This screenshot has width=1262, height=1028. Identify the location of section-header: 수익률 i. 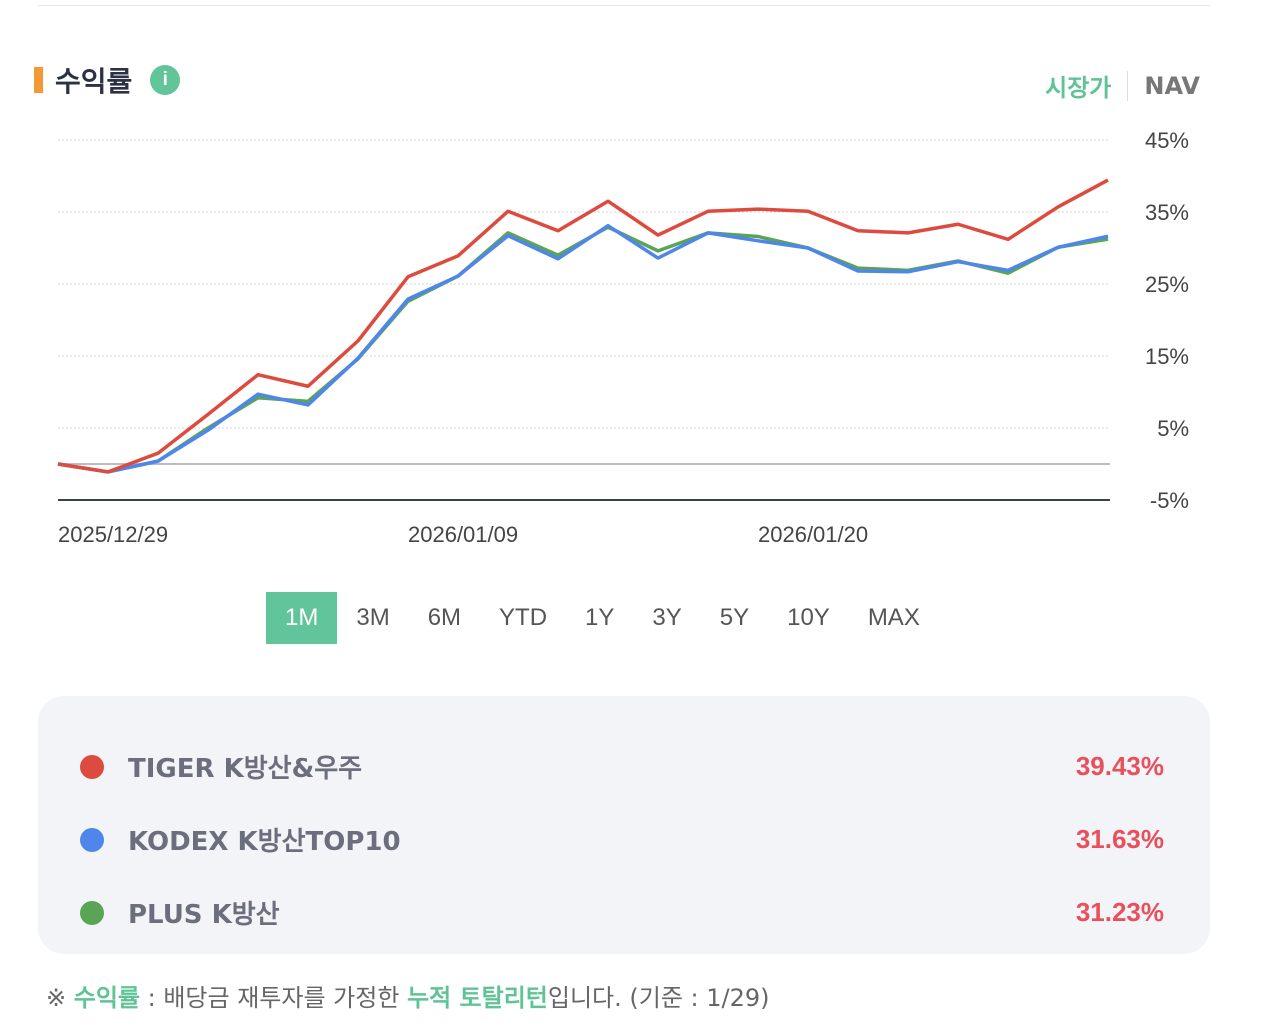
(107, 80).